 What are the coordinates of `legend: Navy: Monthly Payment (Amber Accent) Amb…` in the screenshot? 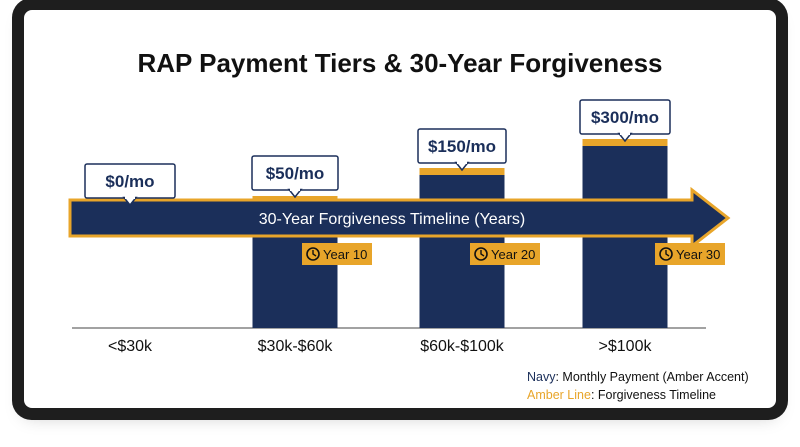 It's located at (638, 386).